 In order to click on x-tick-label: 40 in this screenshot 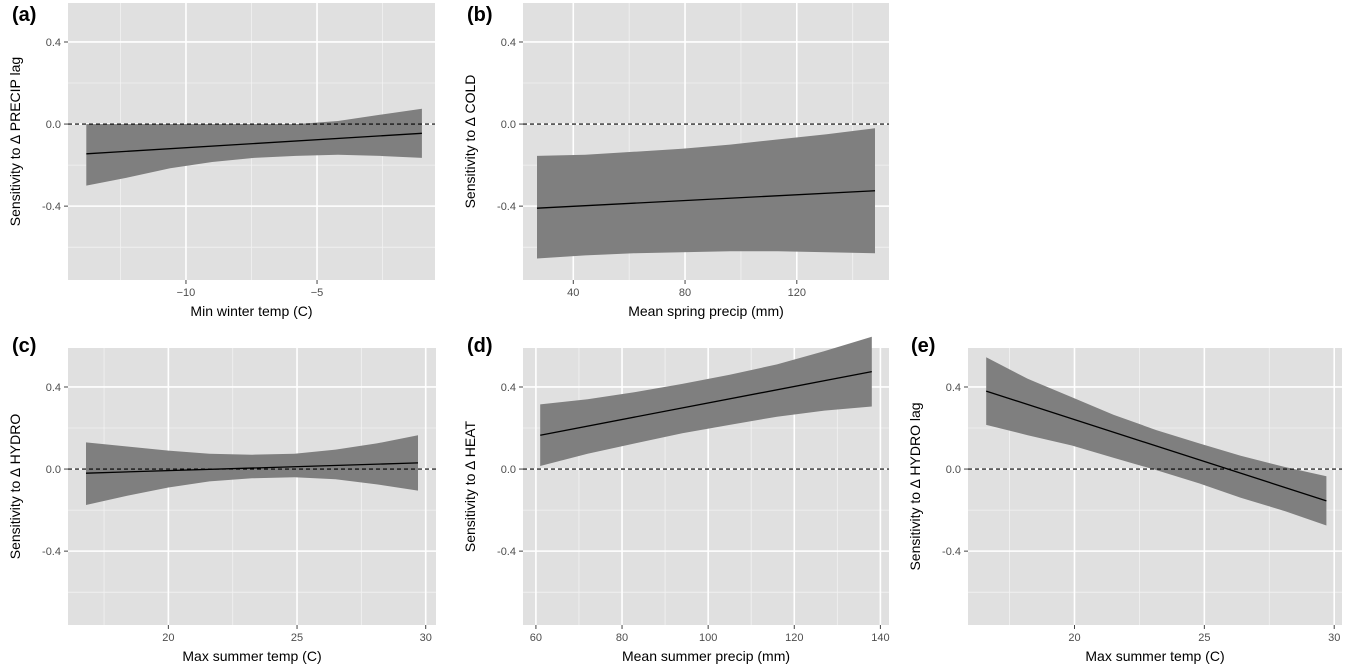, I will do `click(573, 293)`.